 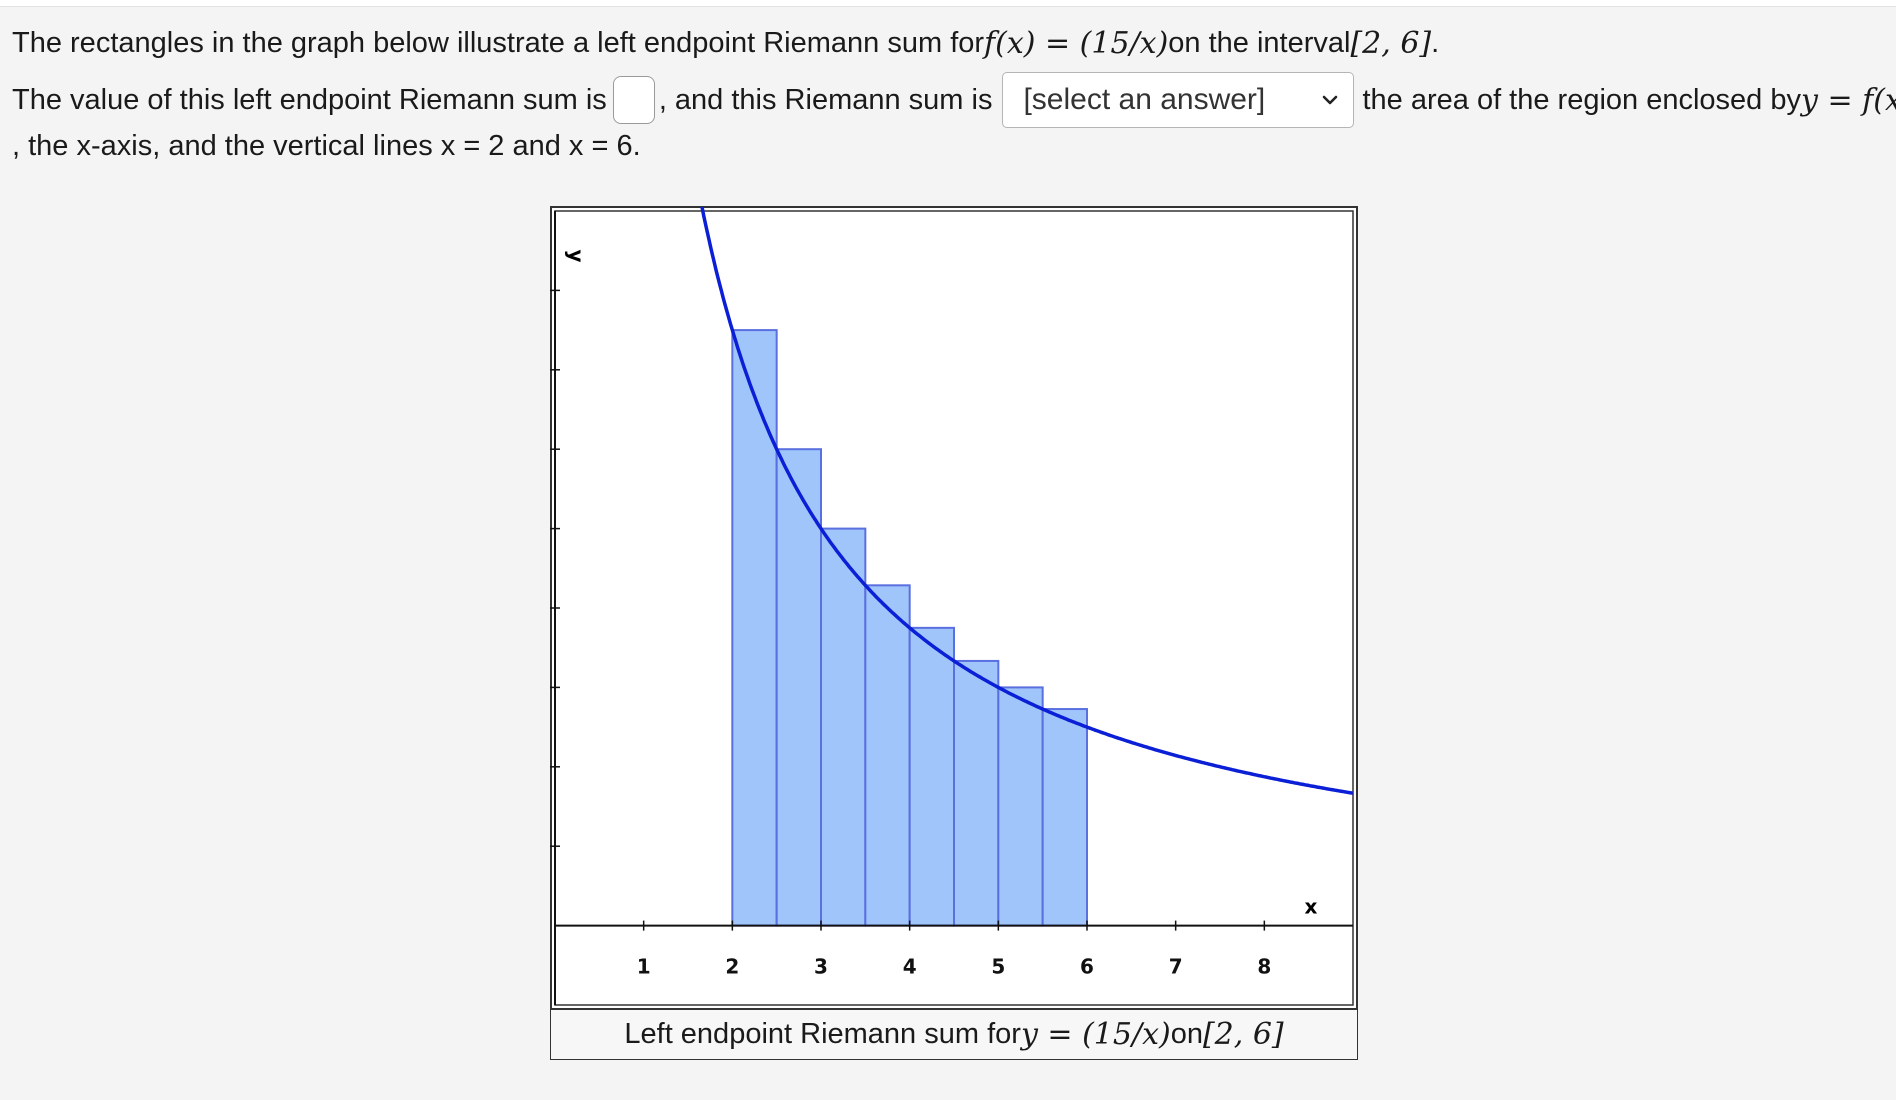 I want to click on interval-text: [2, 6], so click(x=1390, y=43).